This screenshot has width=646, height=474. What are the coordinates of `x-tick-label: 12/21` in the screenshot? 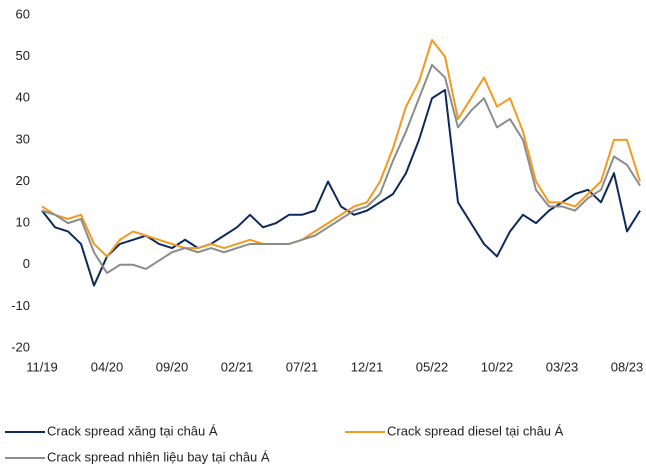 It's located at (367, 366).